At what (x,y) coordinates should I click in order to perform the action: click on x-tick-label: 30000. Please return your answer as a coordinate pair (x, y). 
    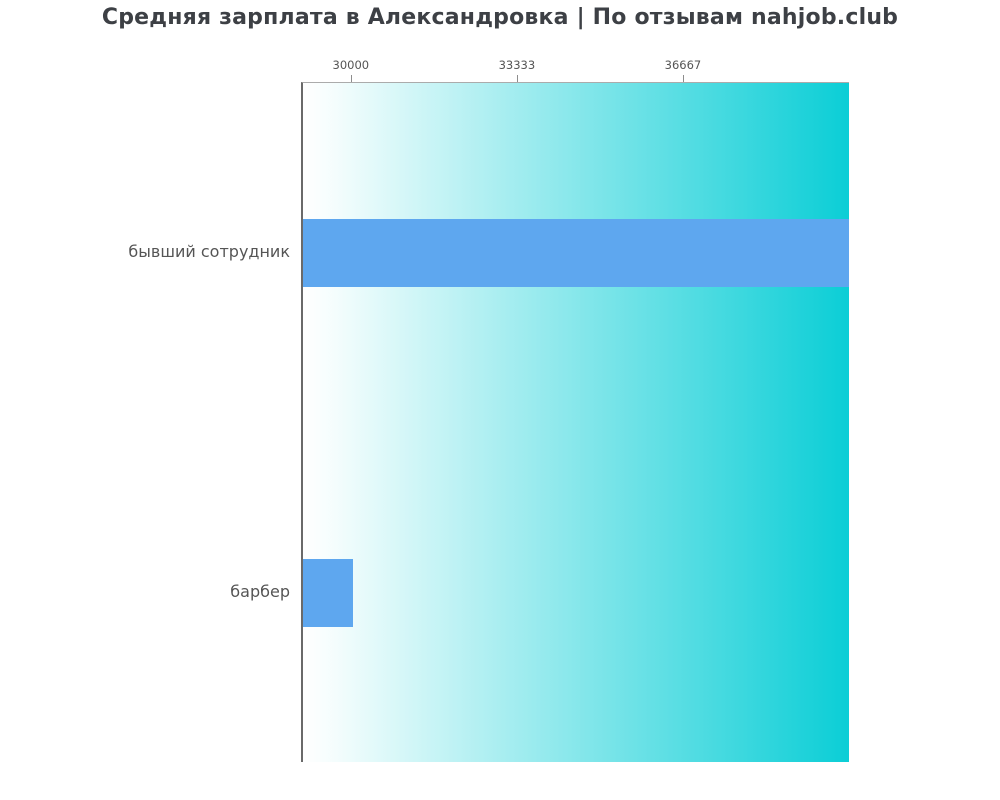
    Looking at the image, I should click on (351, 65).